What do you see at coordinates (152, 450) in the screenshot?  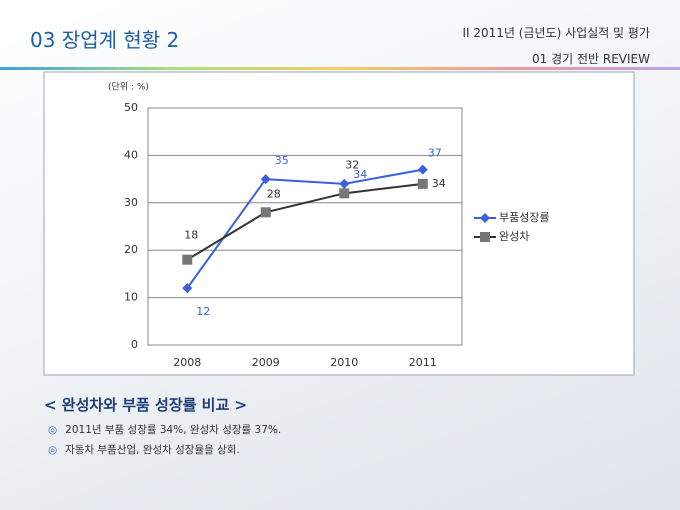 I see `bullet-text: 자동차 부품산업, 완성차 성장율을 상회.` at bounding box center [152, 450].